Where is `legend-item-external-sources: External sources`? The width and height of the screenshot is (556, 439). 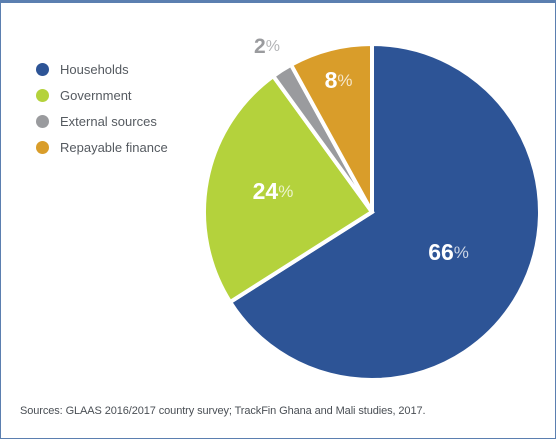 legend-item-external-sources: External sources is located at coordinates (102, 121).